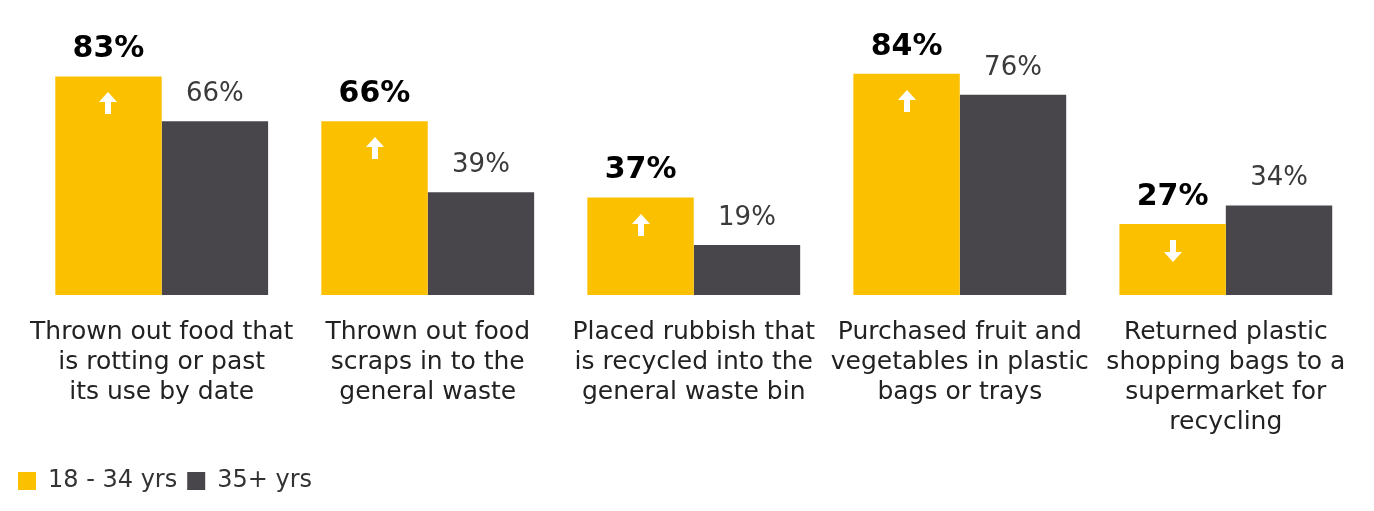  What do you see at coordinates (481, 163) in the screenshot?
I see `data-label: 39%` at bounding box center [481, 163].